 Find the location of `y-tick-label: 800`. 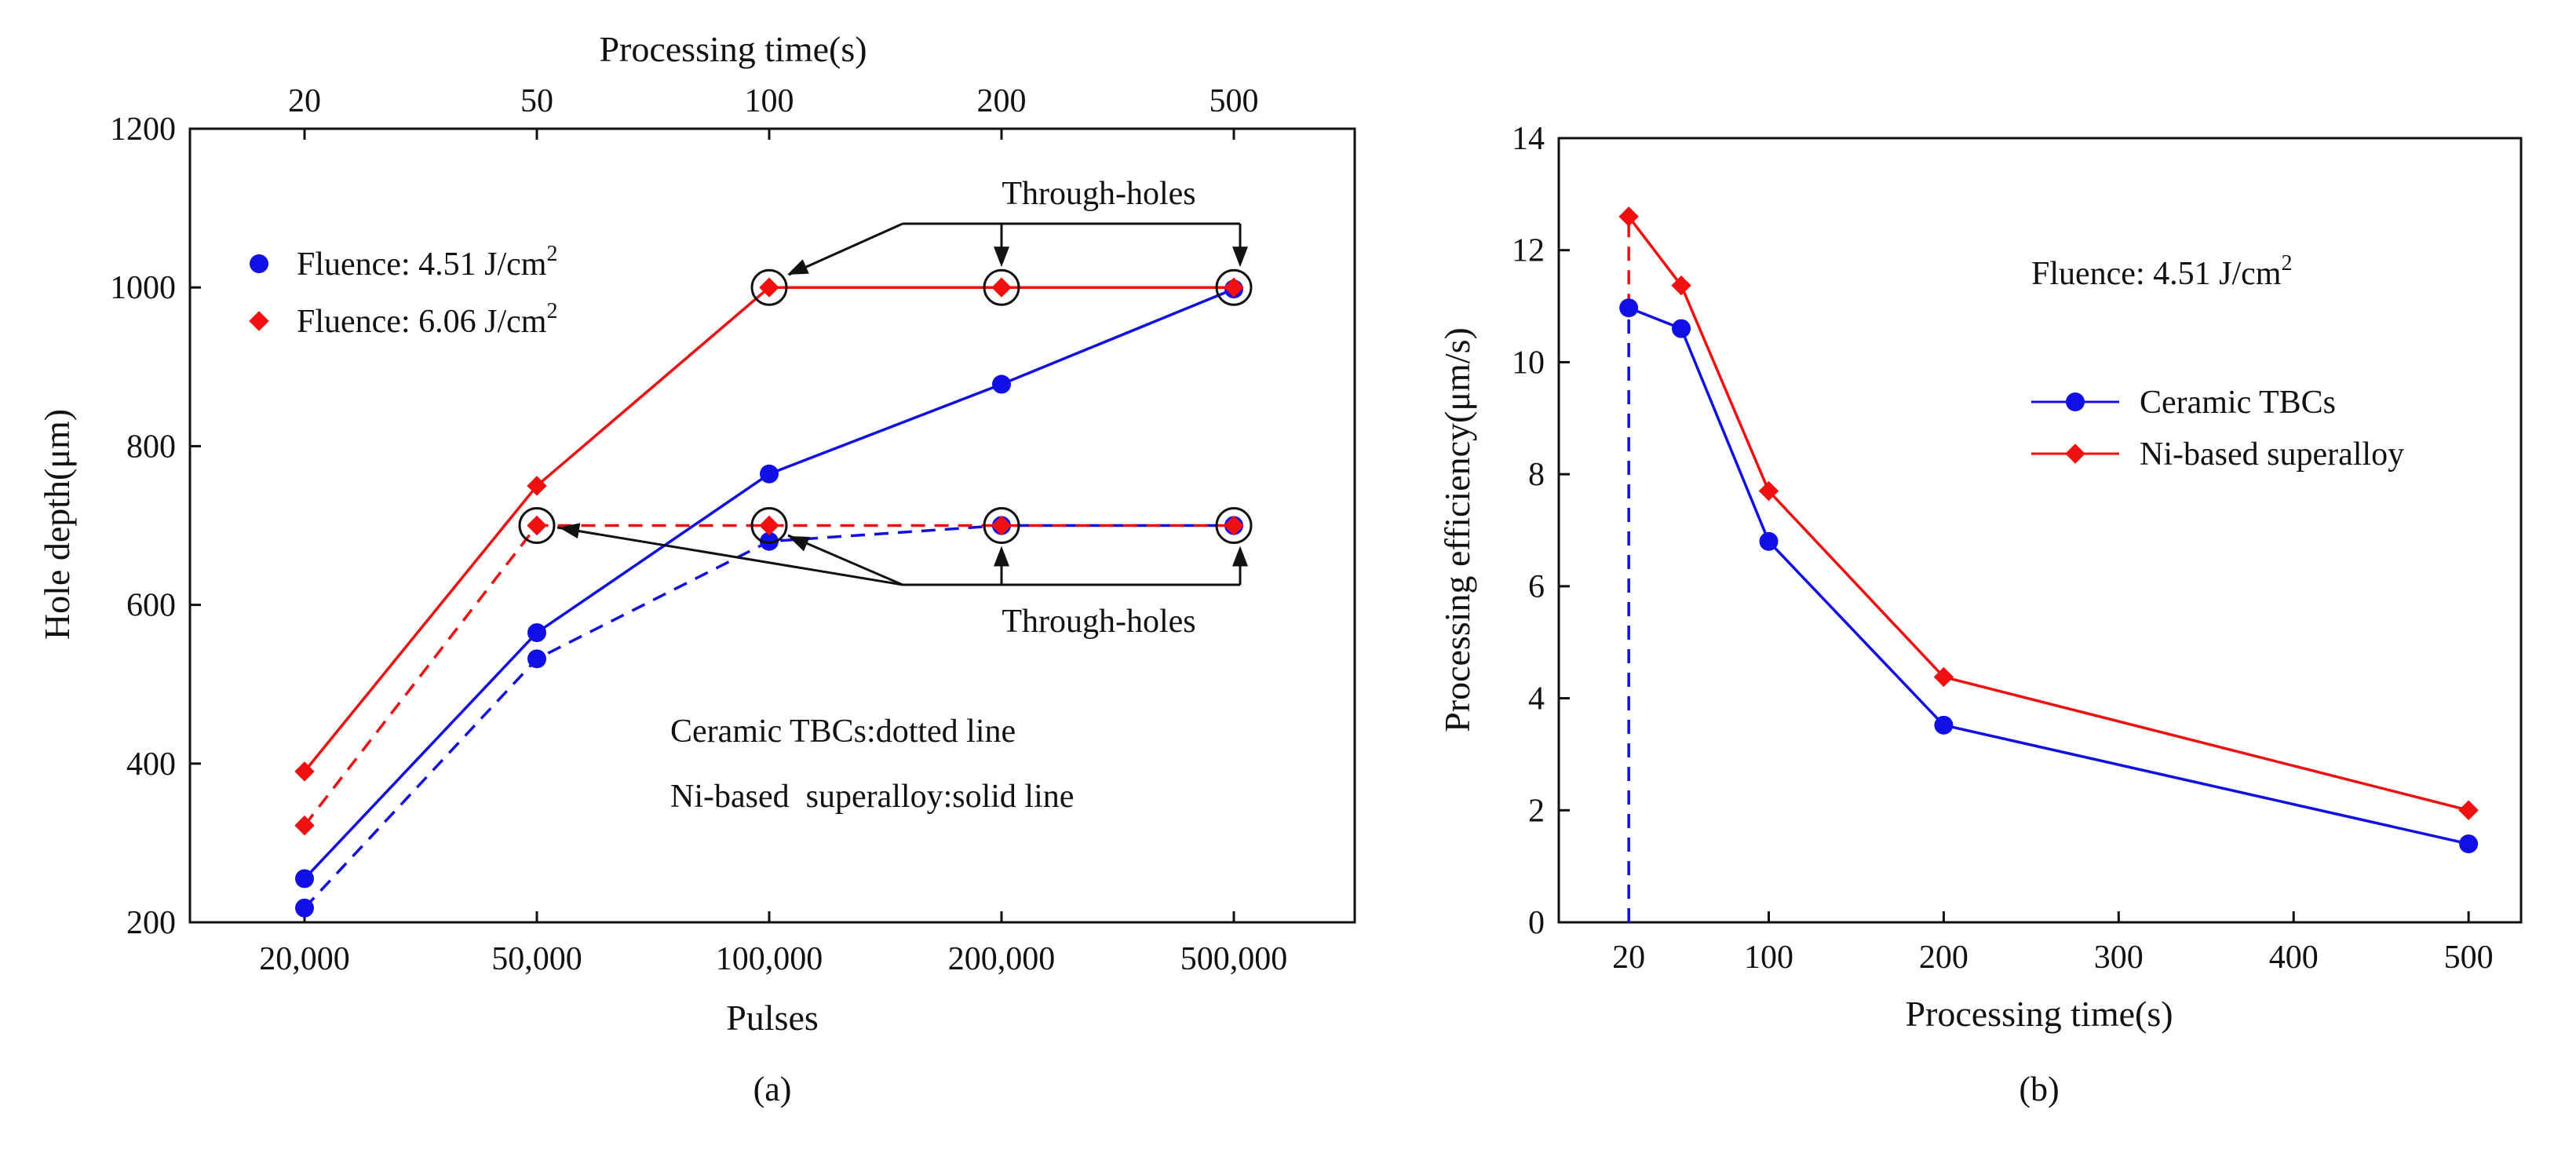

y-tick-label: 800 is located at coordinates (151, 447).